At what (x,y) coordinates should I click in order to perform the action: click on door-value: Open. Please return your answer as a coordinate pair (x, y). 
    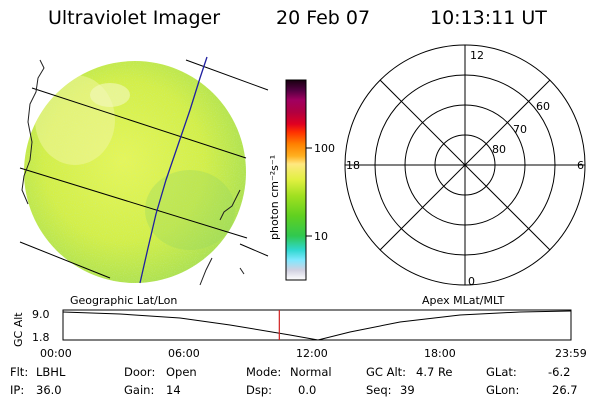
    Looking at the image, I should click on (181, 372).